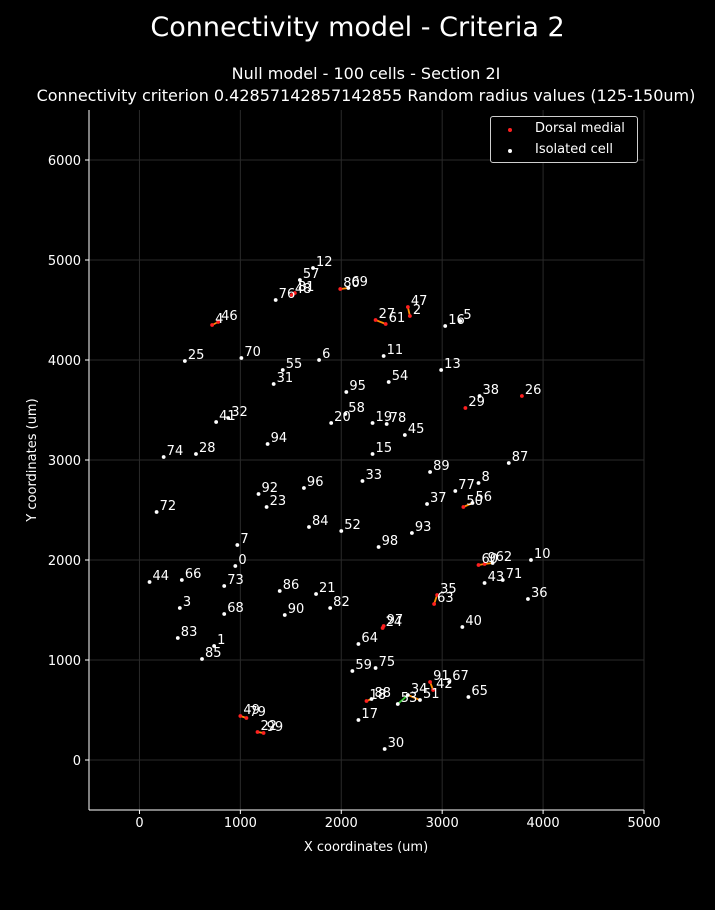  Describe the element at coordinates (580, 128) in the screenshot. I see `legend-label: Dorsal medial` at that location.